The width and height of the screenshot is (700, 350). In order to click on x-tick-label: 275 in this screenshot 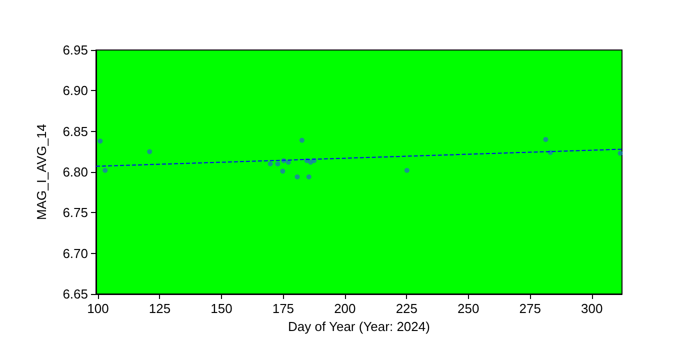, I will do `click(530, 308)`.